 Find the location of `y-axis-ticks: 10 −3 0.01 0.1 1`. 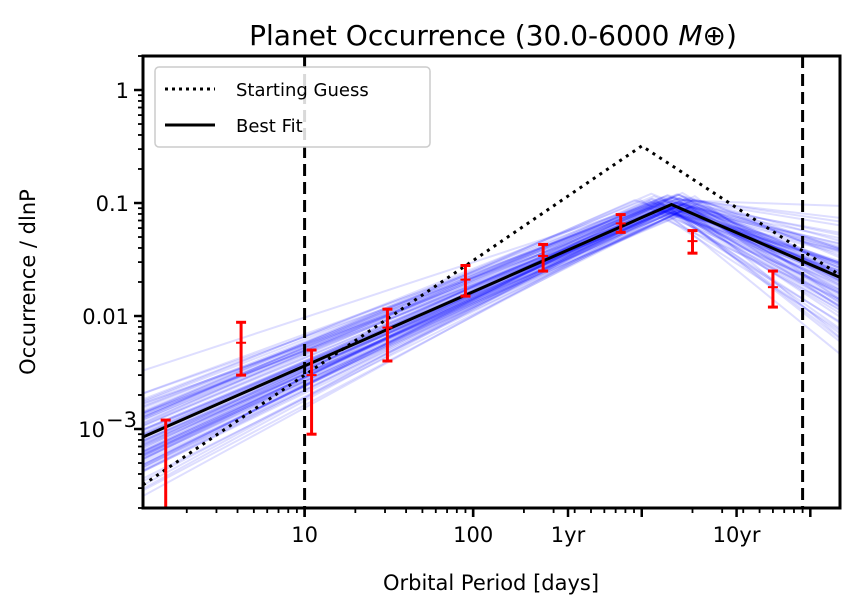

y-axis-ticks: 10 −3 0.01 0.1 1 is located at coordinates (110, 282).